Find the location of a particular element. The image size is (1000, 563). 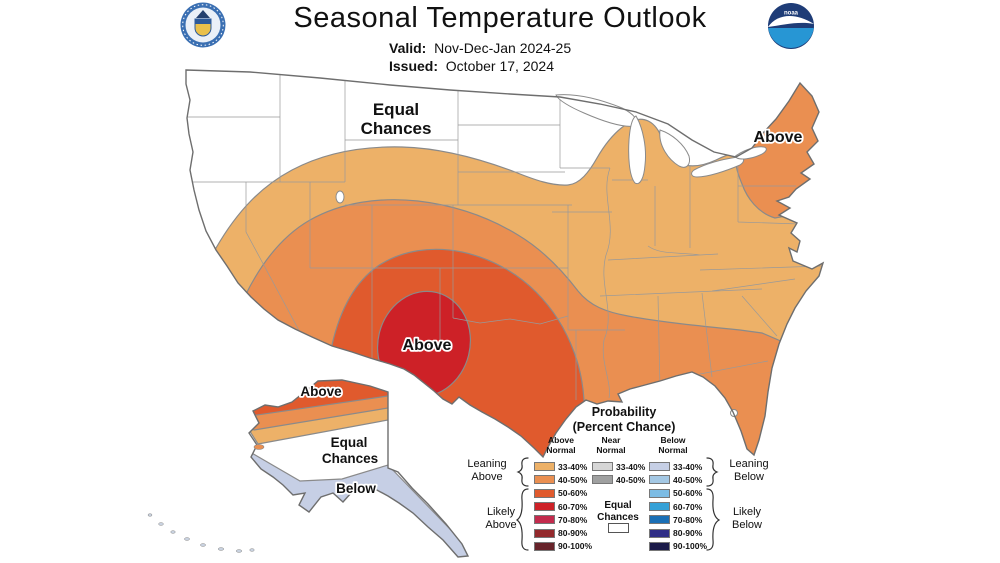

alaska-equal-chances-label-line2: Chances is located at coordinates (350, 458).